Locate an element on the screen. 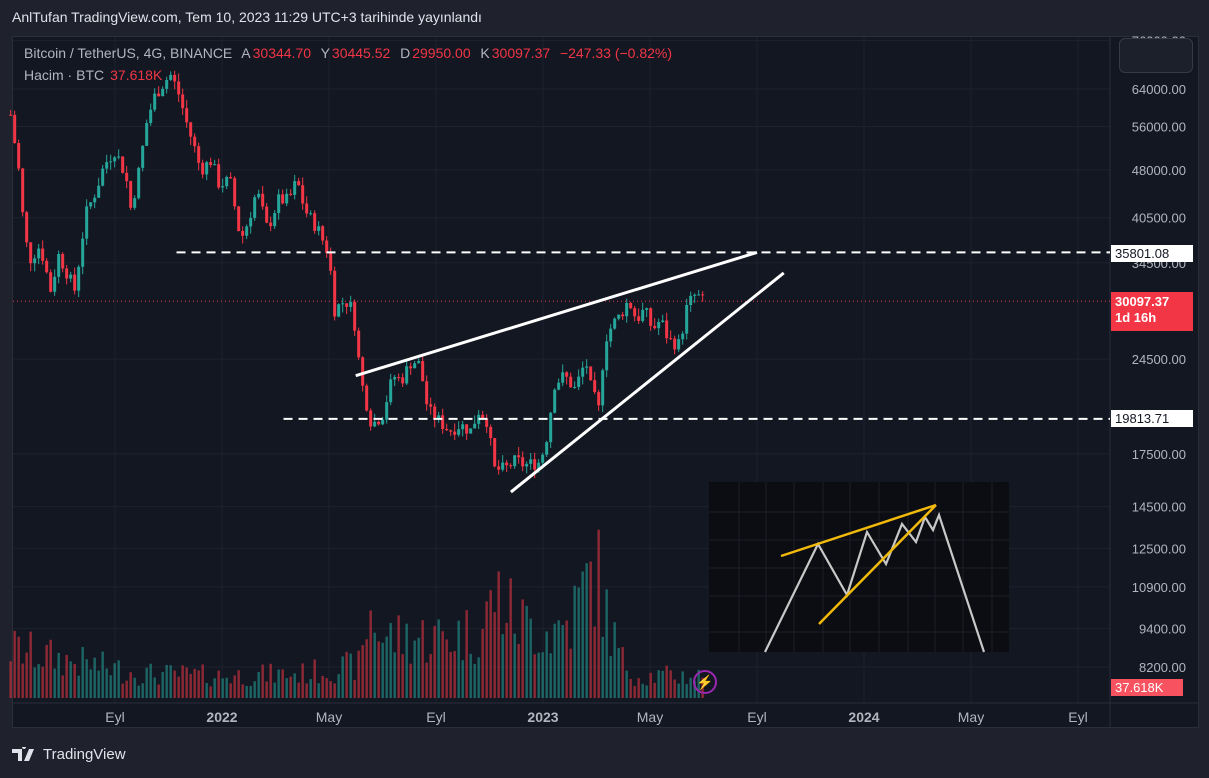 The width and height of the screenshot is (1209, 778). high-label: Y is located at coordinates (325, 53).